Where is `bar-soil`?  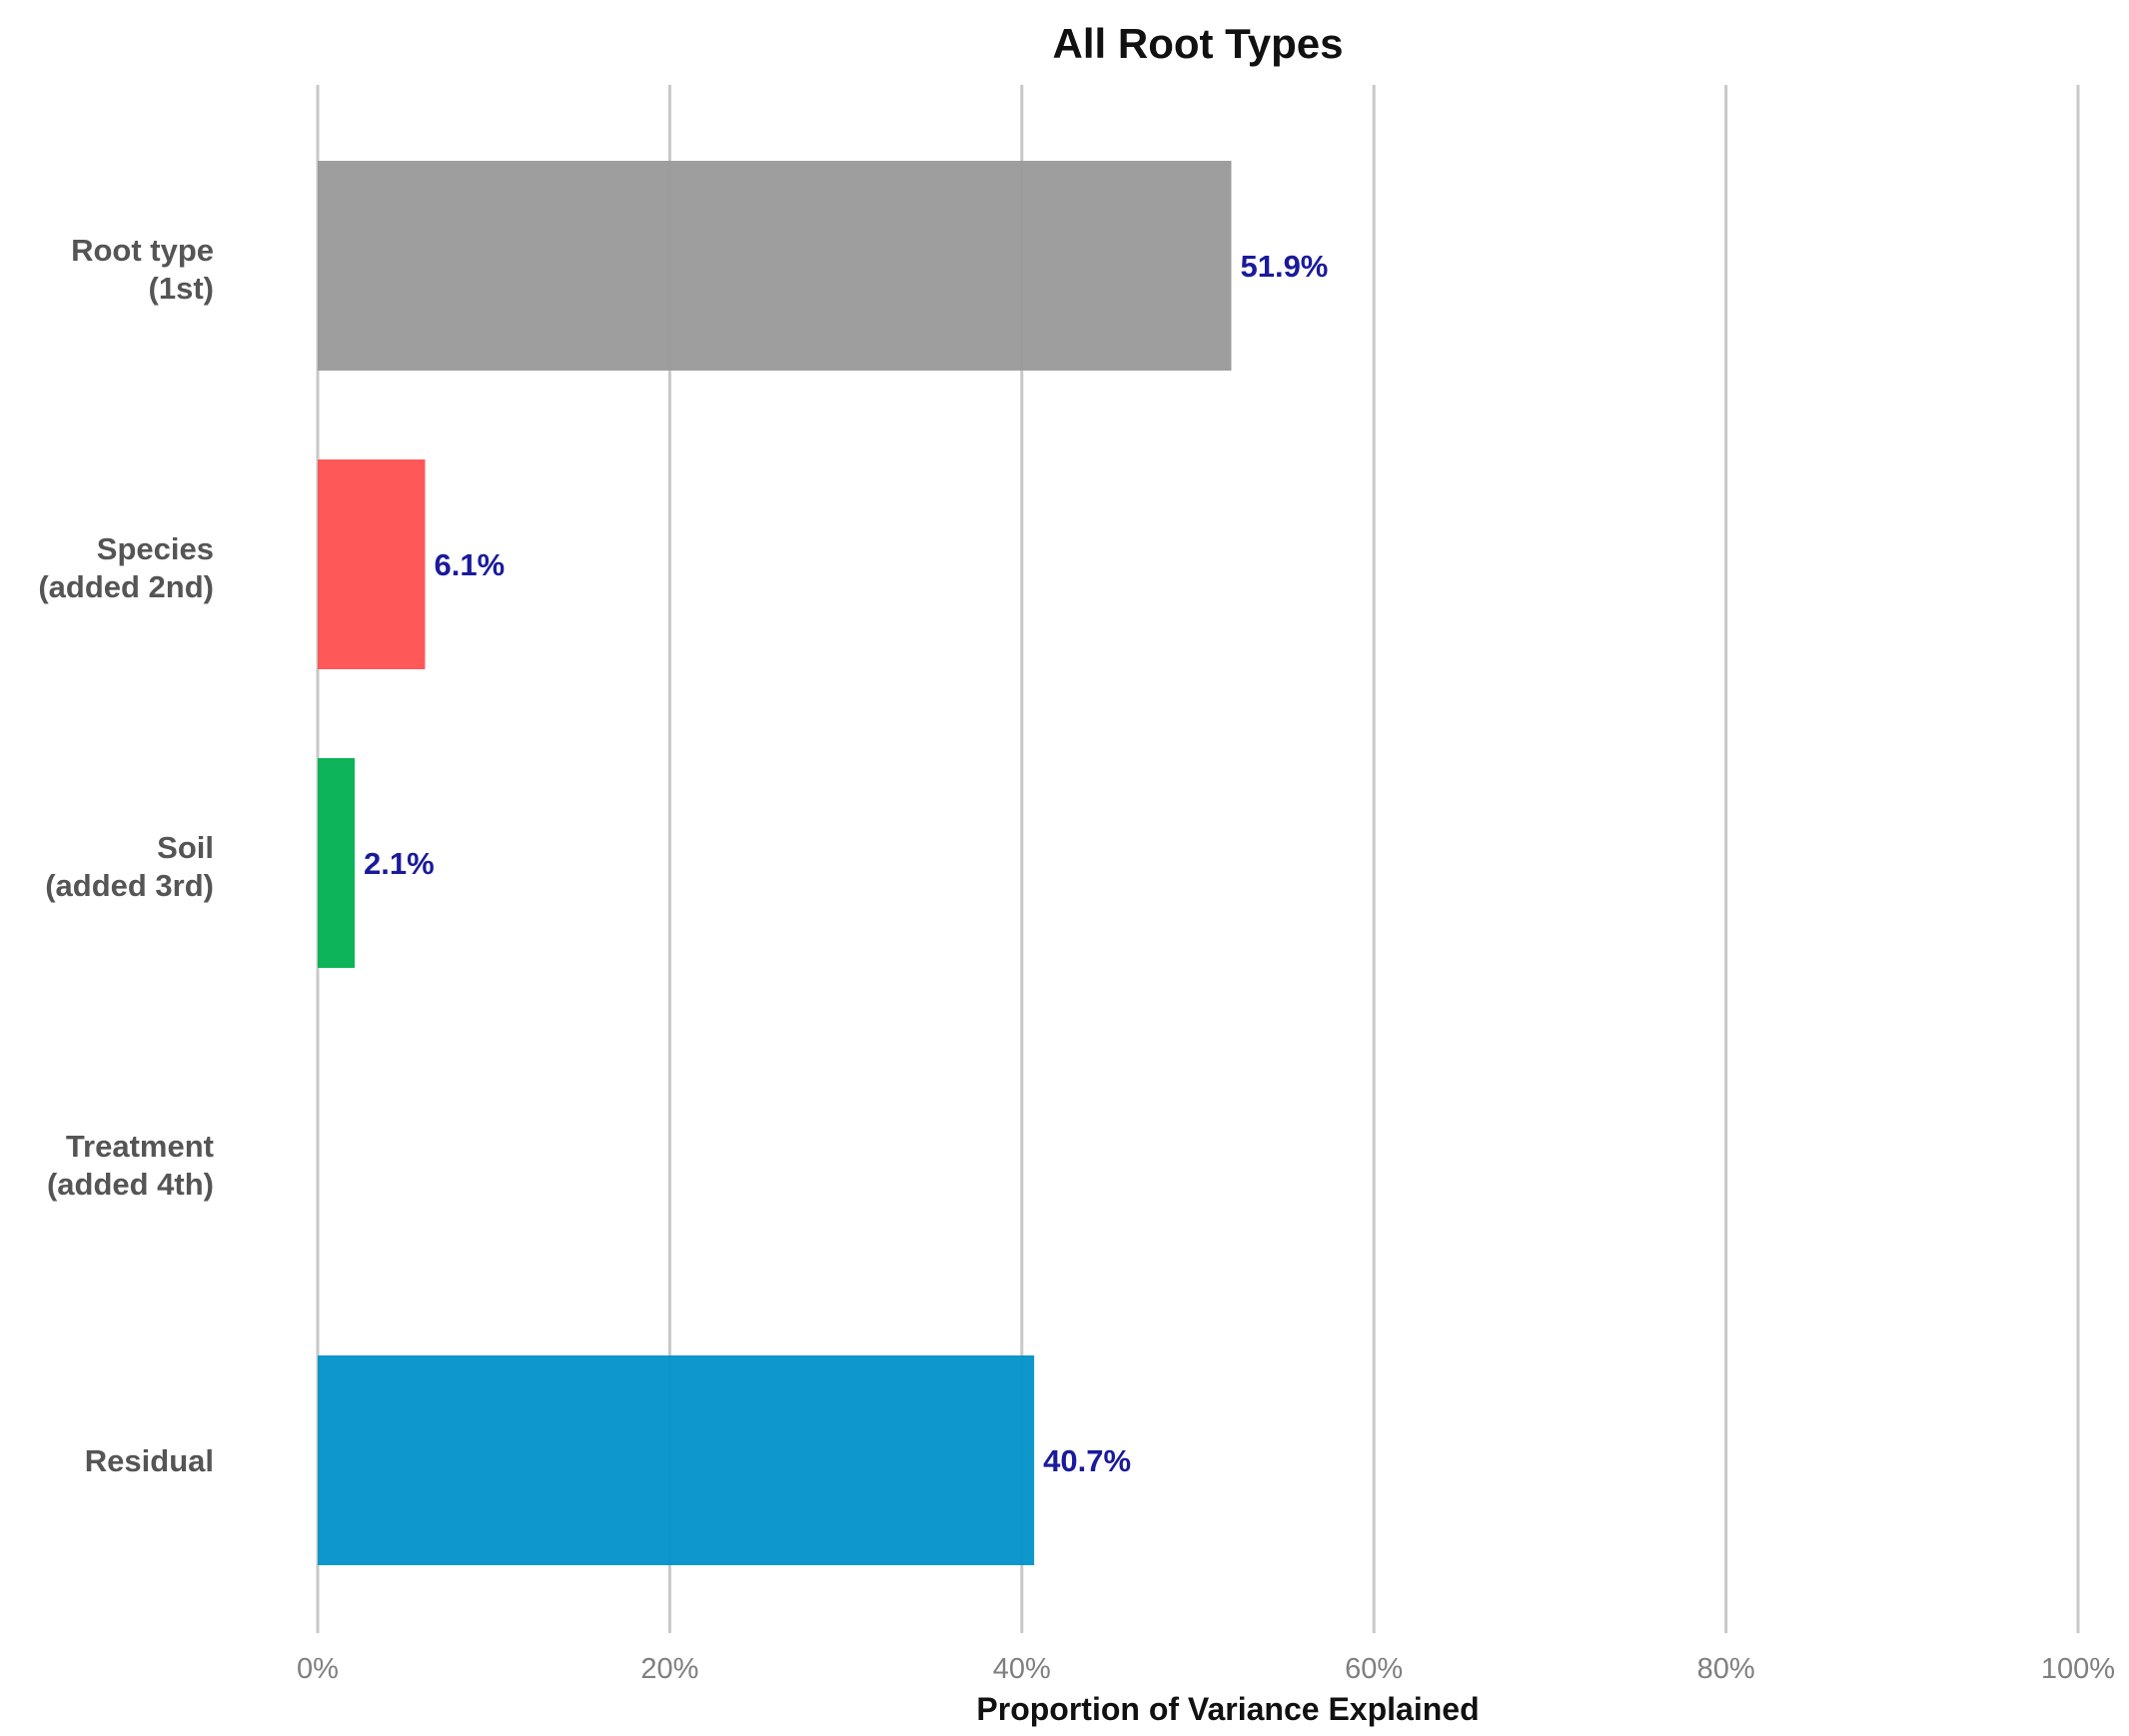
bar-soil is located at coordinates (337, 863).